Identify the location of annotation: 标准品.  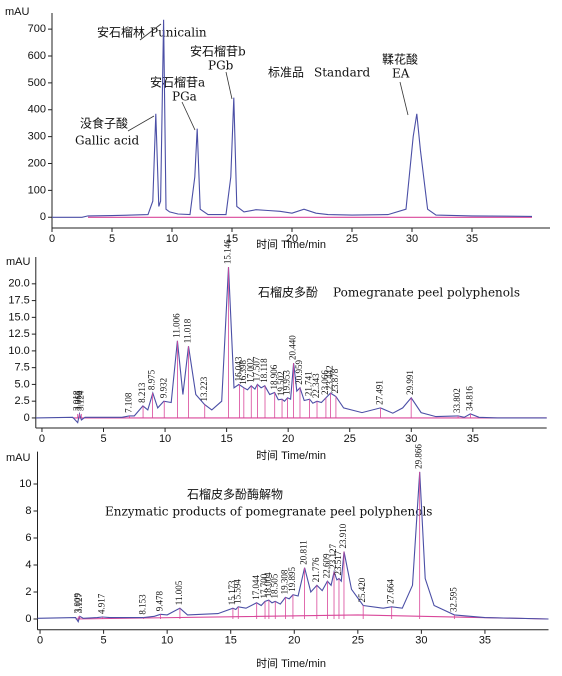
(286, 73).